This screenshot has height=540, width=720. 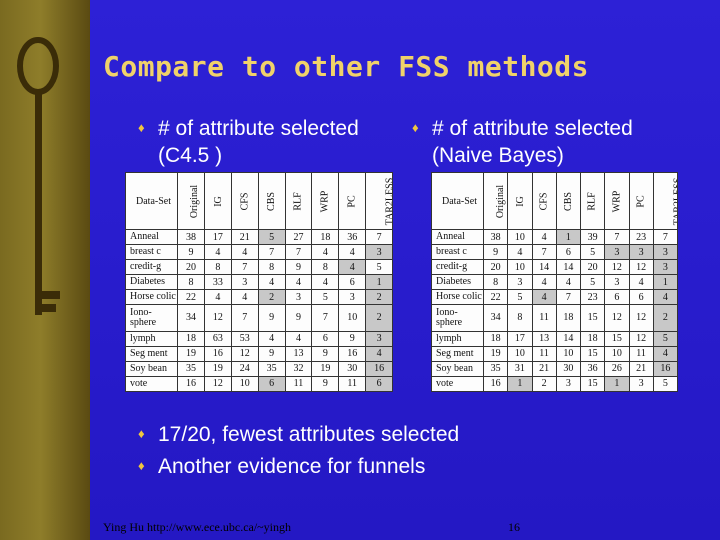 I want to click on value-cell: 19, so click(x=217, y=368).